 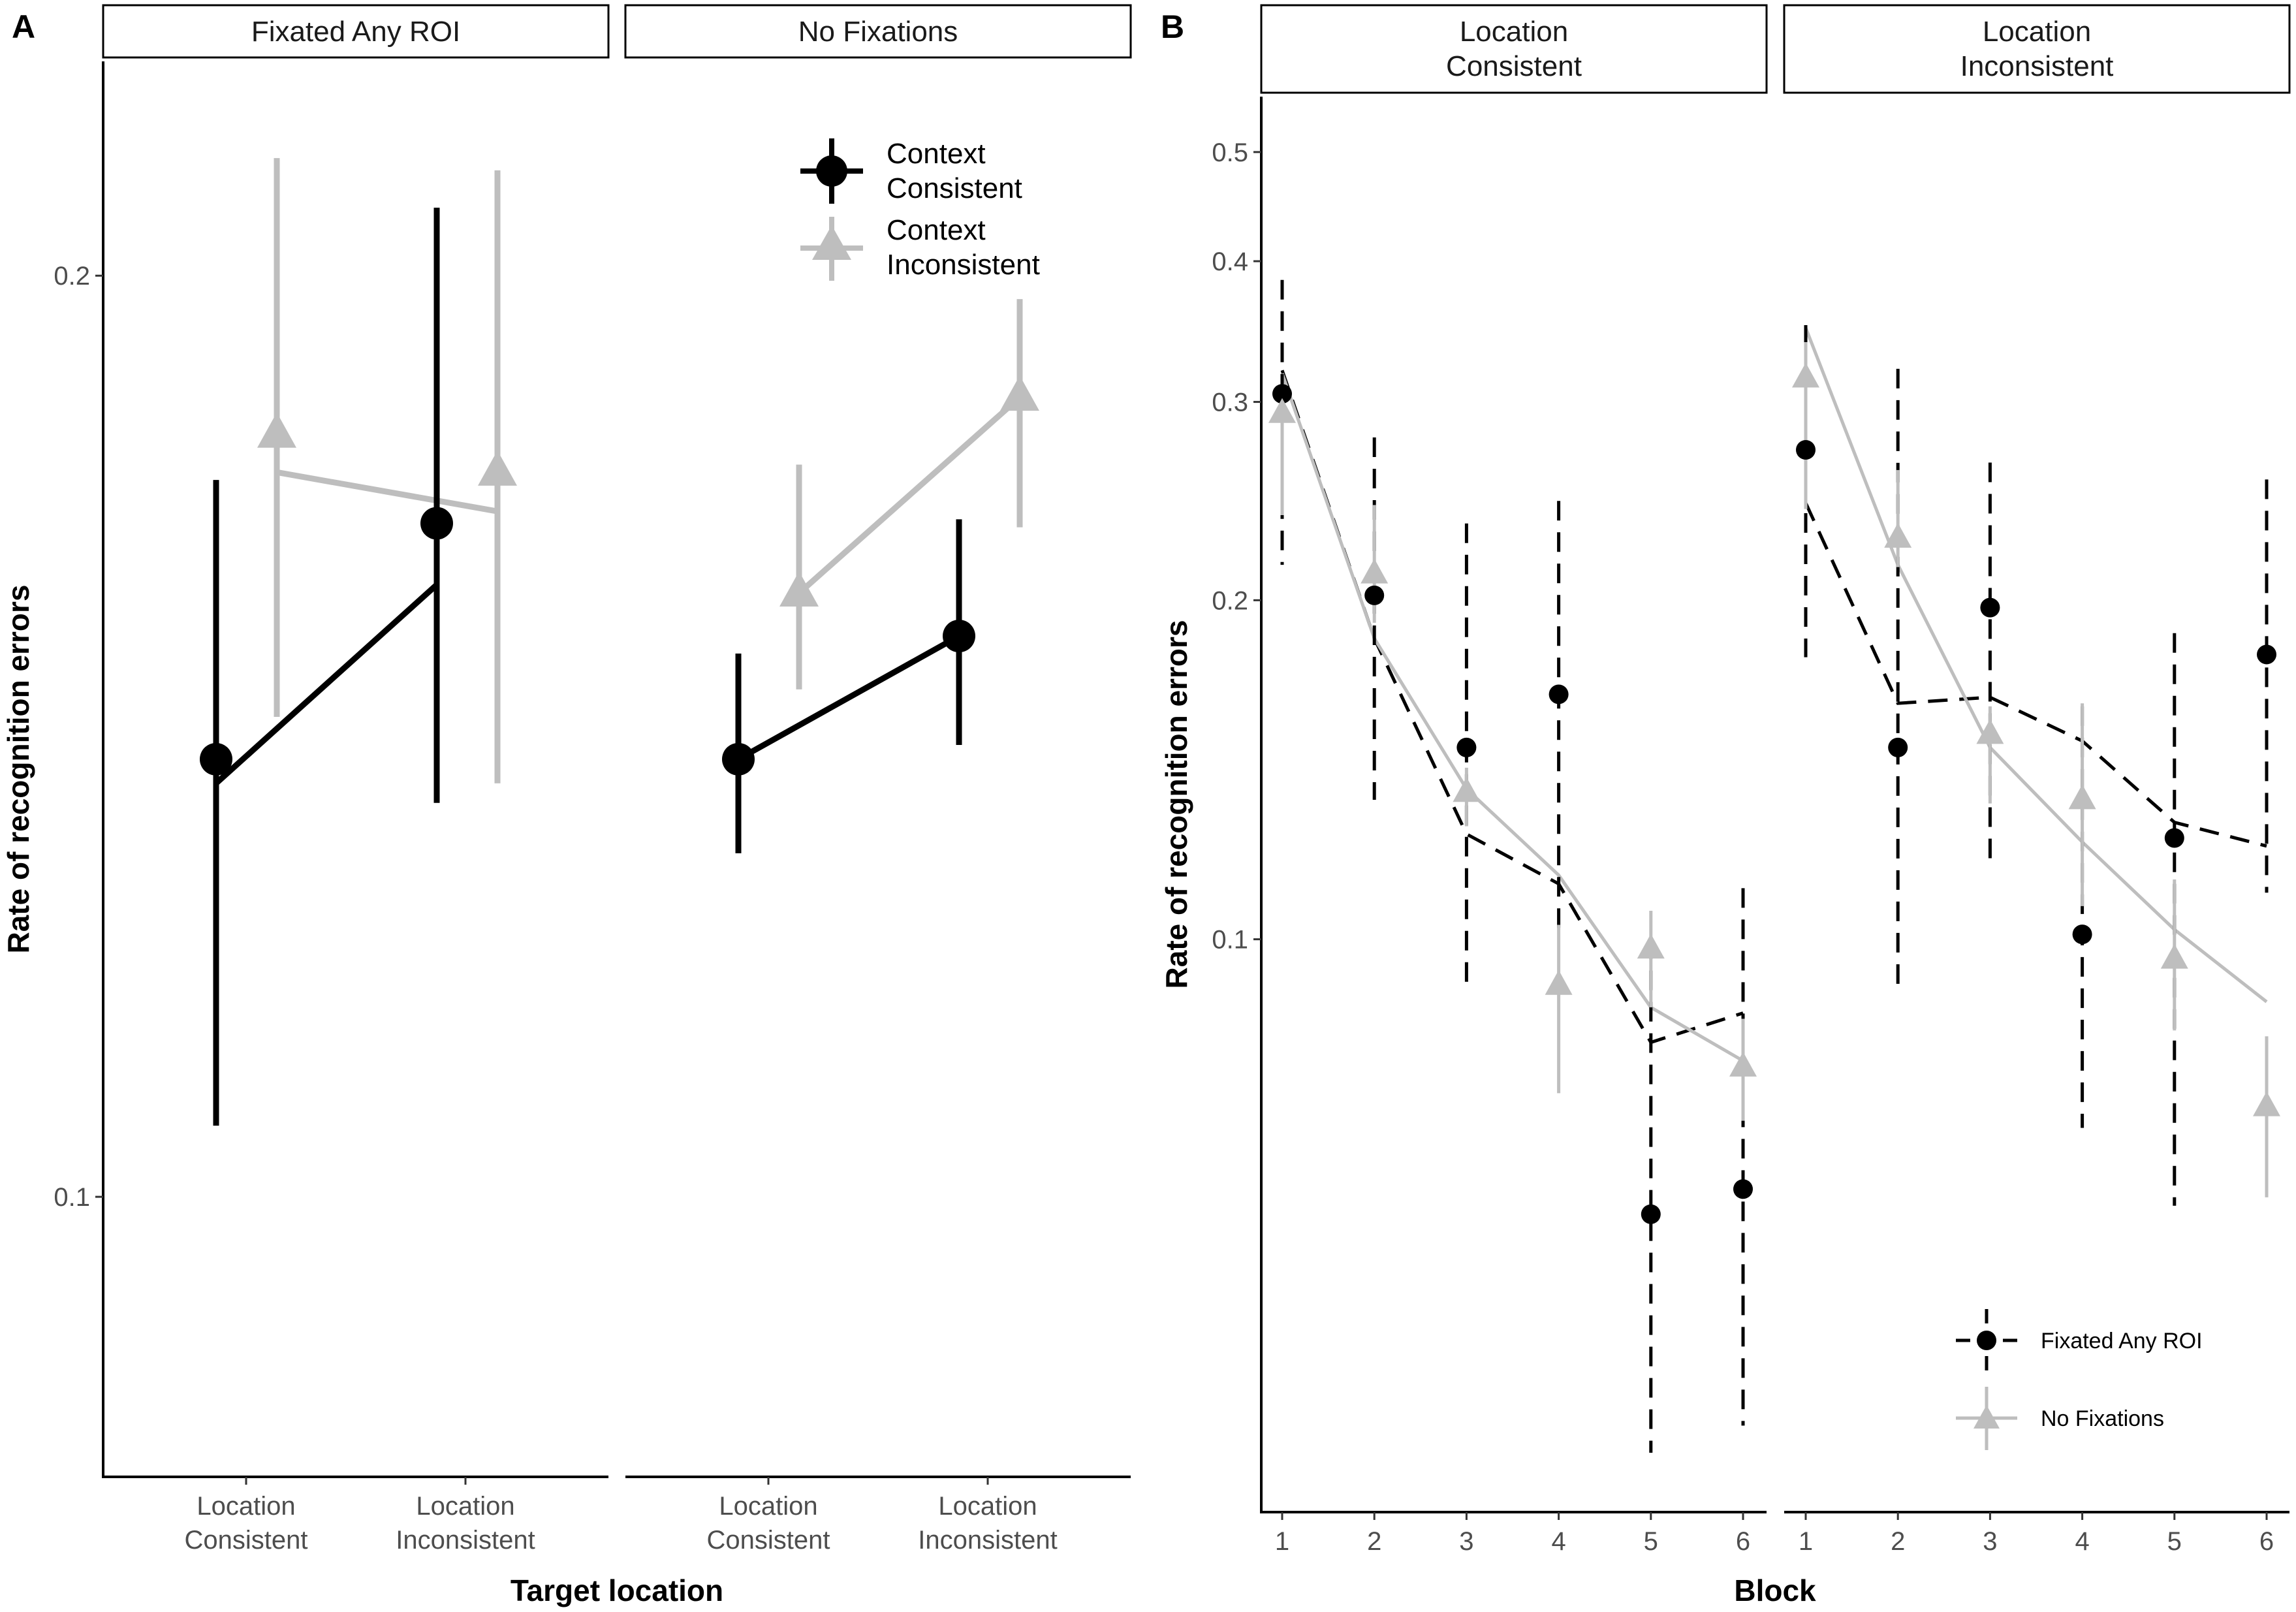 I want to click on panel-b-strip-2-line1: Location, so click(x=2037, y=32).